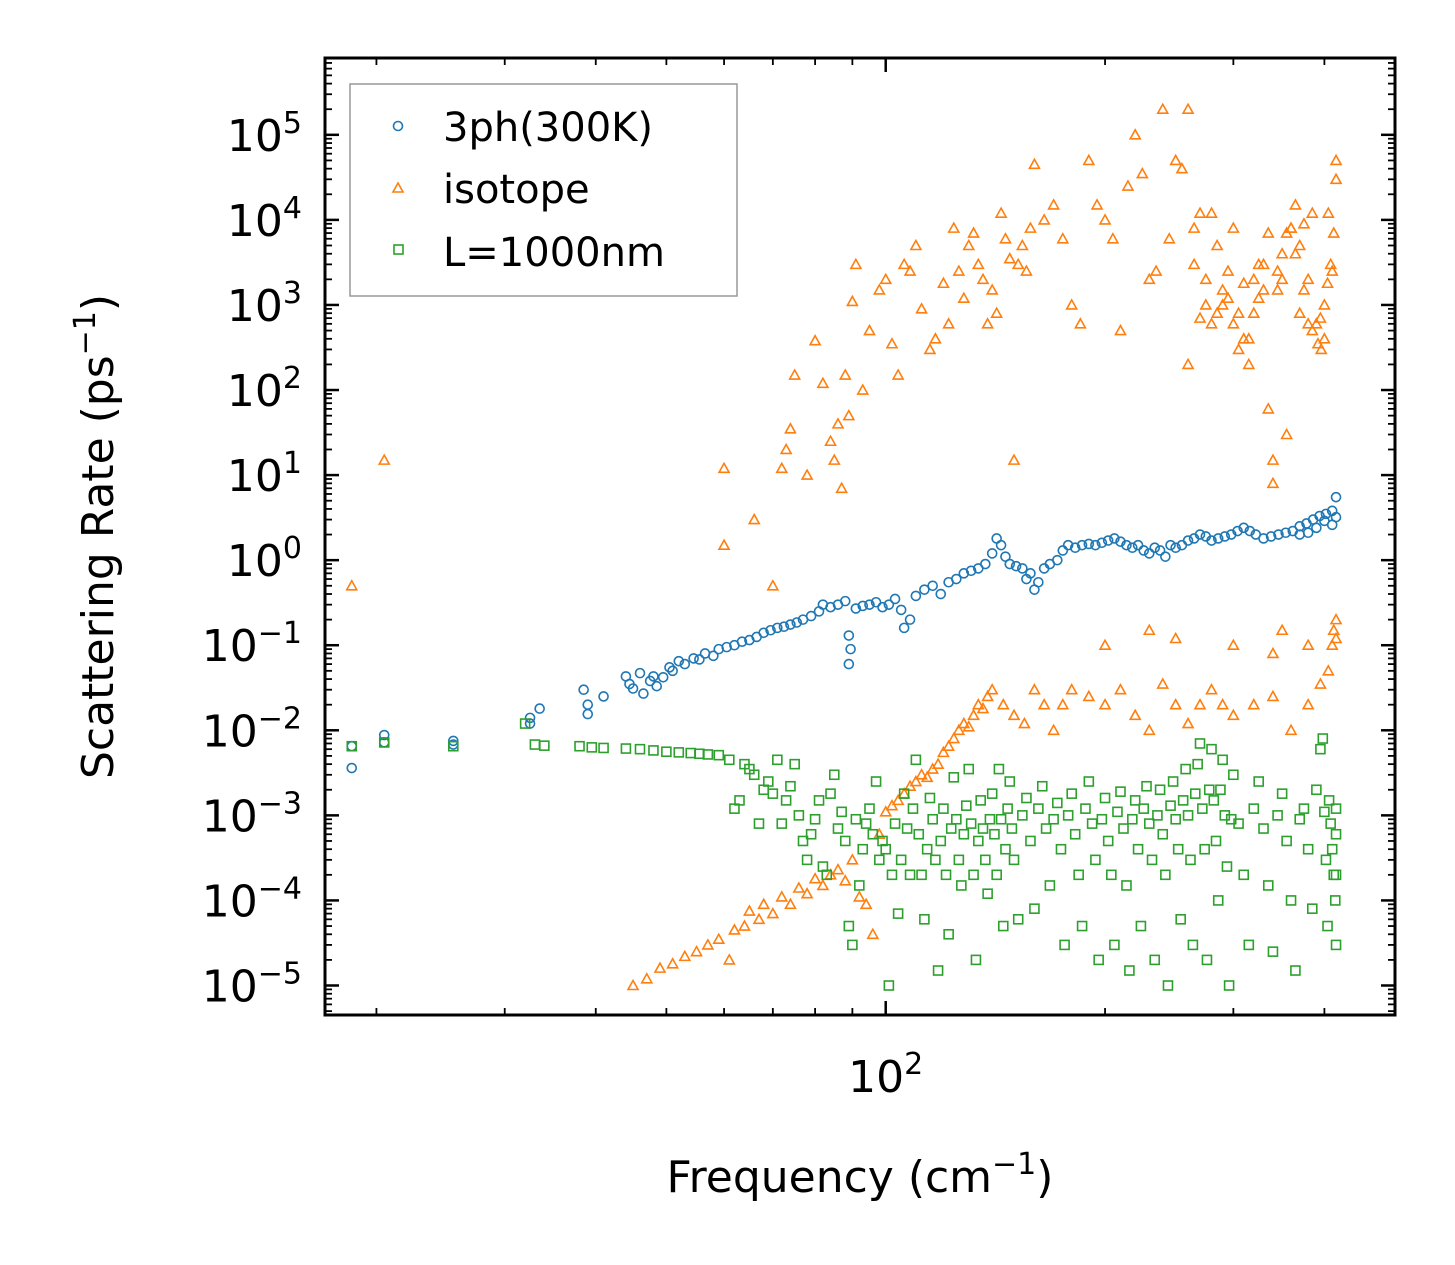 This screenshot has height=1265, width=1455. I want to click on y-axis-title: Scattering Rate (ps−1), so click(96, 536).